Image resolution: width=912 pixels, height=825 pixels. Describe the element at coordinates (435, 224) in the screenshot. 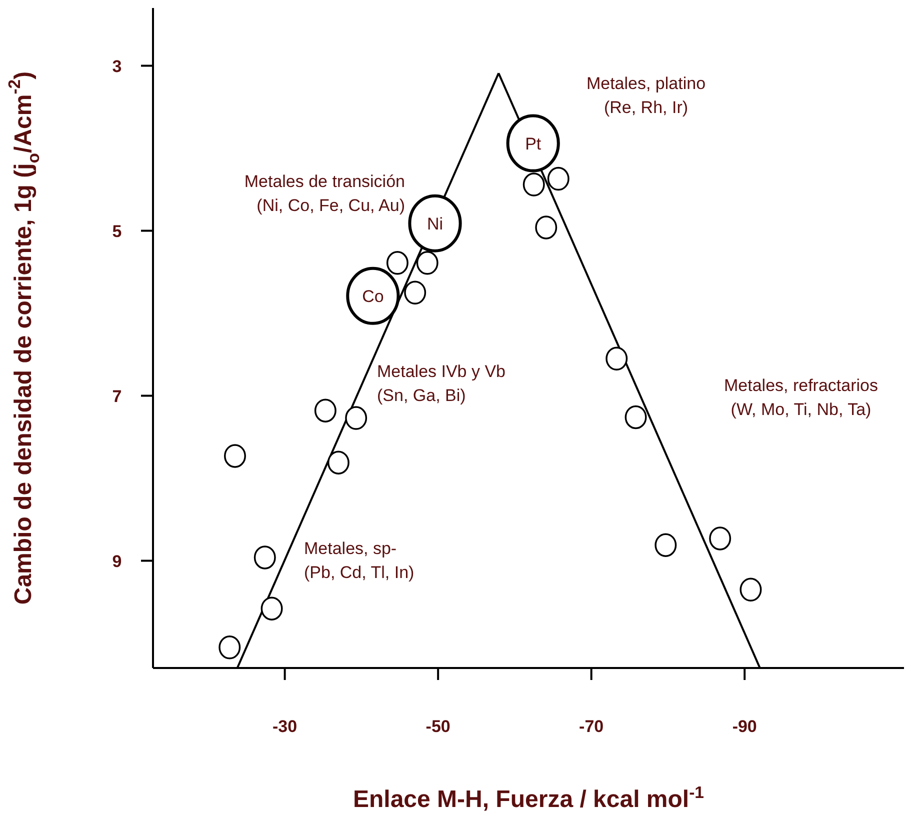

I see `annotation: Ni` at that location.